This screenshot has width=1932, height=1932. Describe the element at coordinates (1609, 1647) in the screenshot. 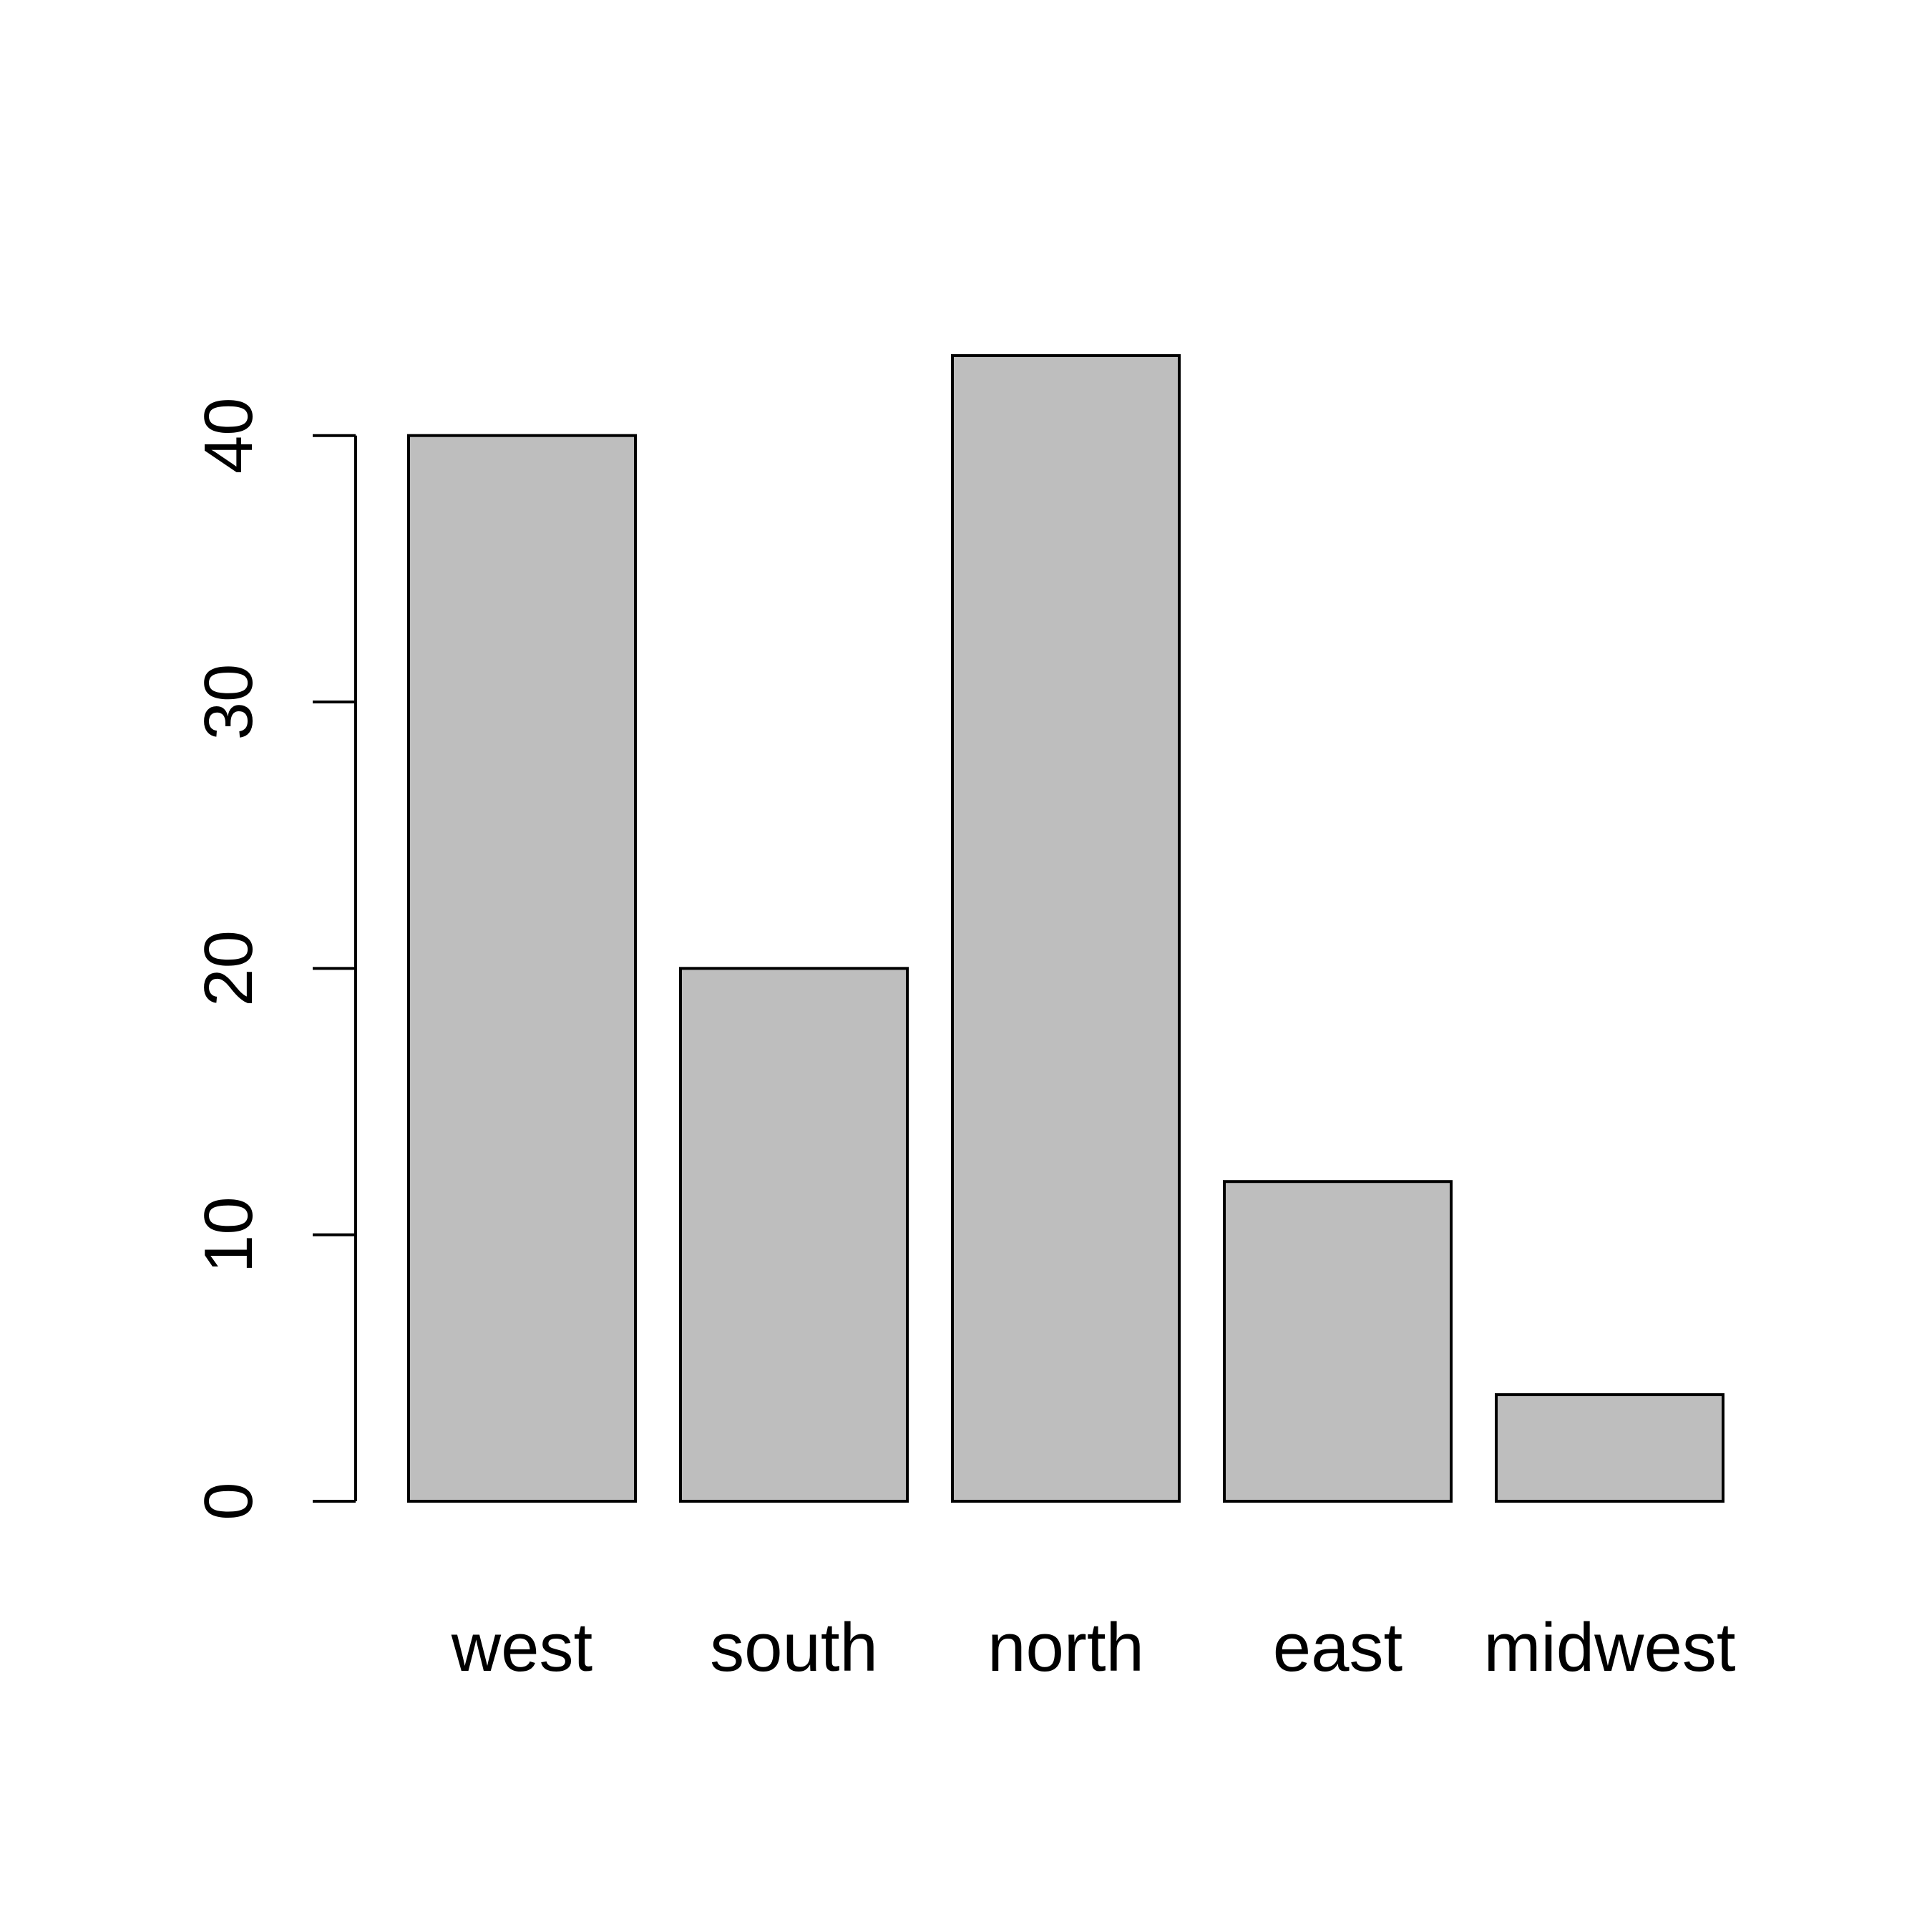

I see `x-tick-label-midwest: midwest` at that location.